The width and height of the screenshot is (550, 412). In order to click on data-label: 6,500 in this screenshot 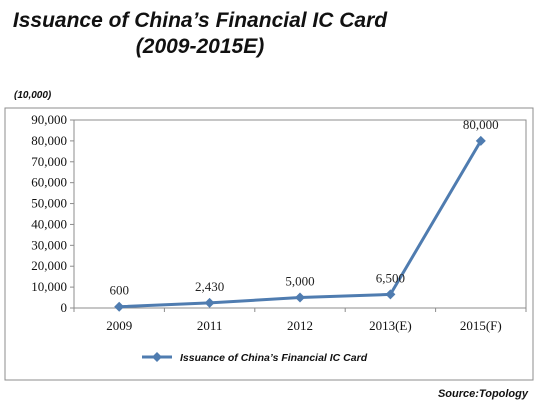, I will do `click(390, 277)`.